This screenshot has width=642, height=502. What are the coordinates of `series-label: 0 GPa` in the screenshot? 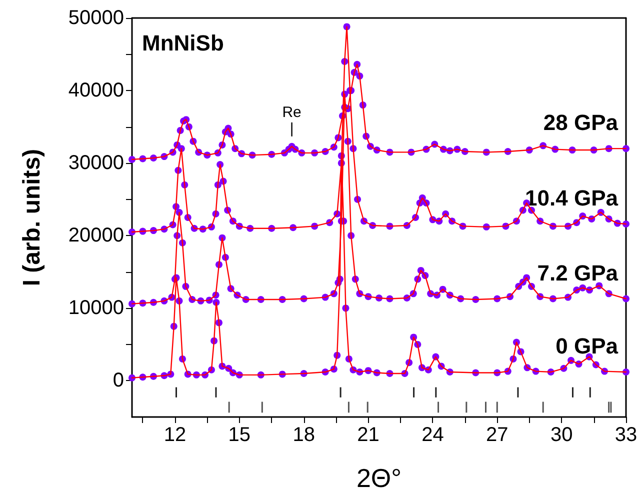 It's located at (587, 346).